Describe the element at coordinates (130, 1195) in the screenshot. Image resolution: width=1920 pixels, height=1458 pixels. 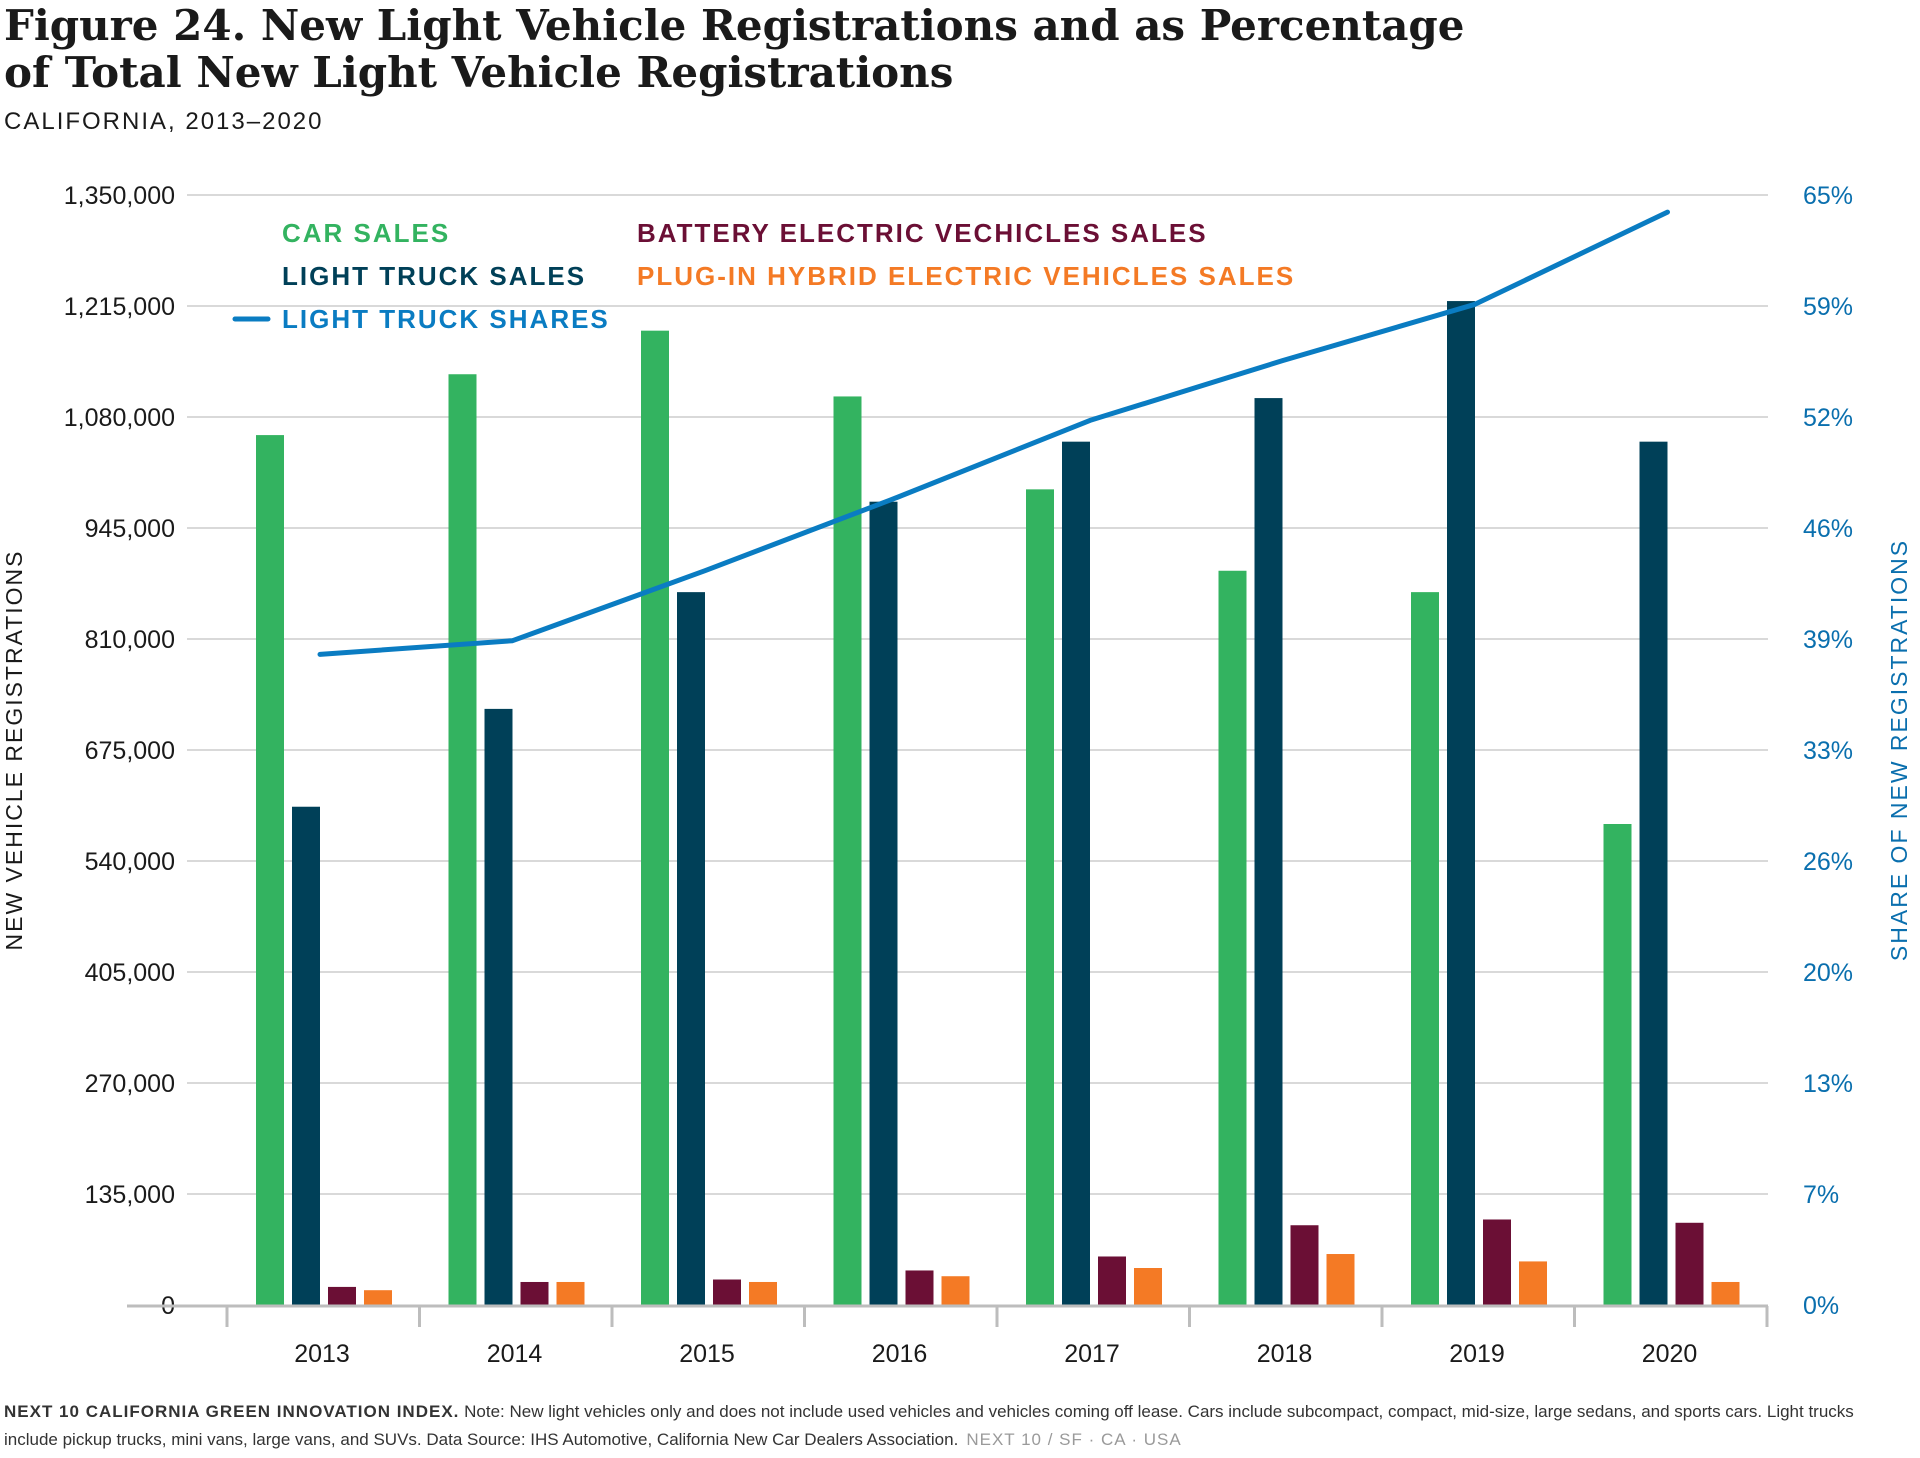
I see `y-tick-label: 135,000` at that location.